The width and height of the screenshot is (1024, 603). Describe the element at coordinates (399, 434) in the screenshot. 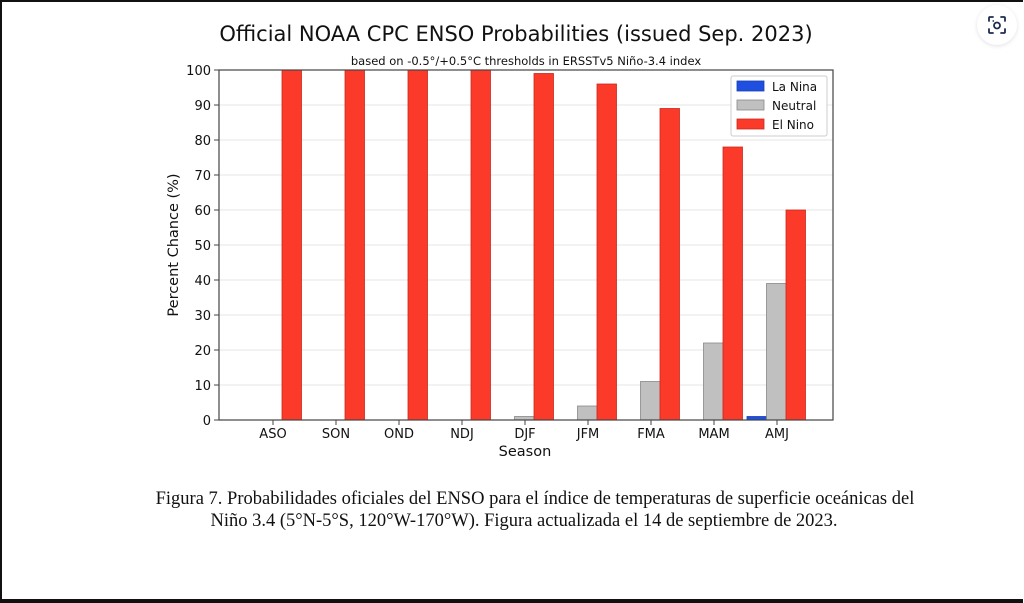

I see `x-tick-label: OND` at that location.